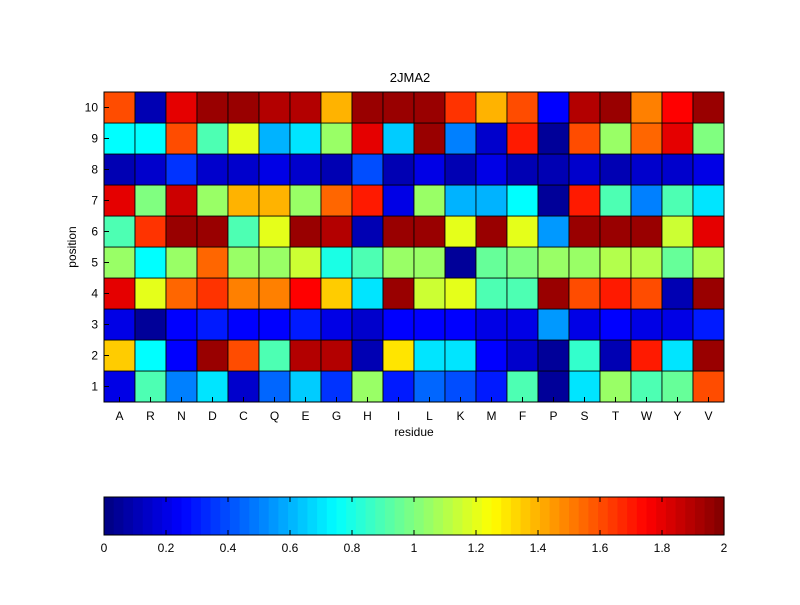  Describe the element at coordinates (584, 416) in the screenshot. I see `x-tick-label: S` at that location.